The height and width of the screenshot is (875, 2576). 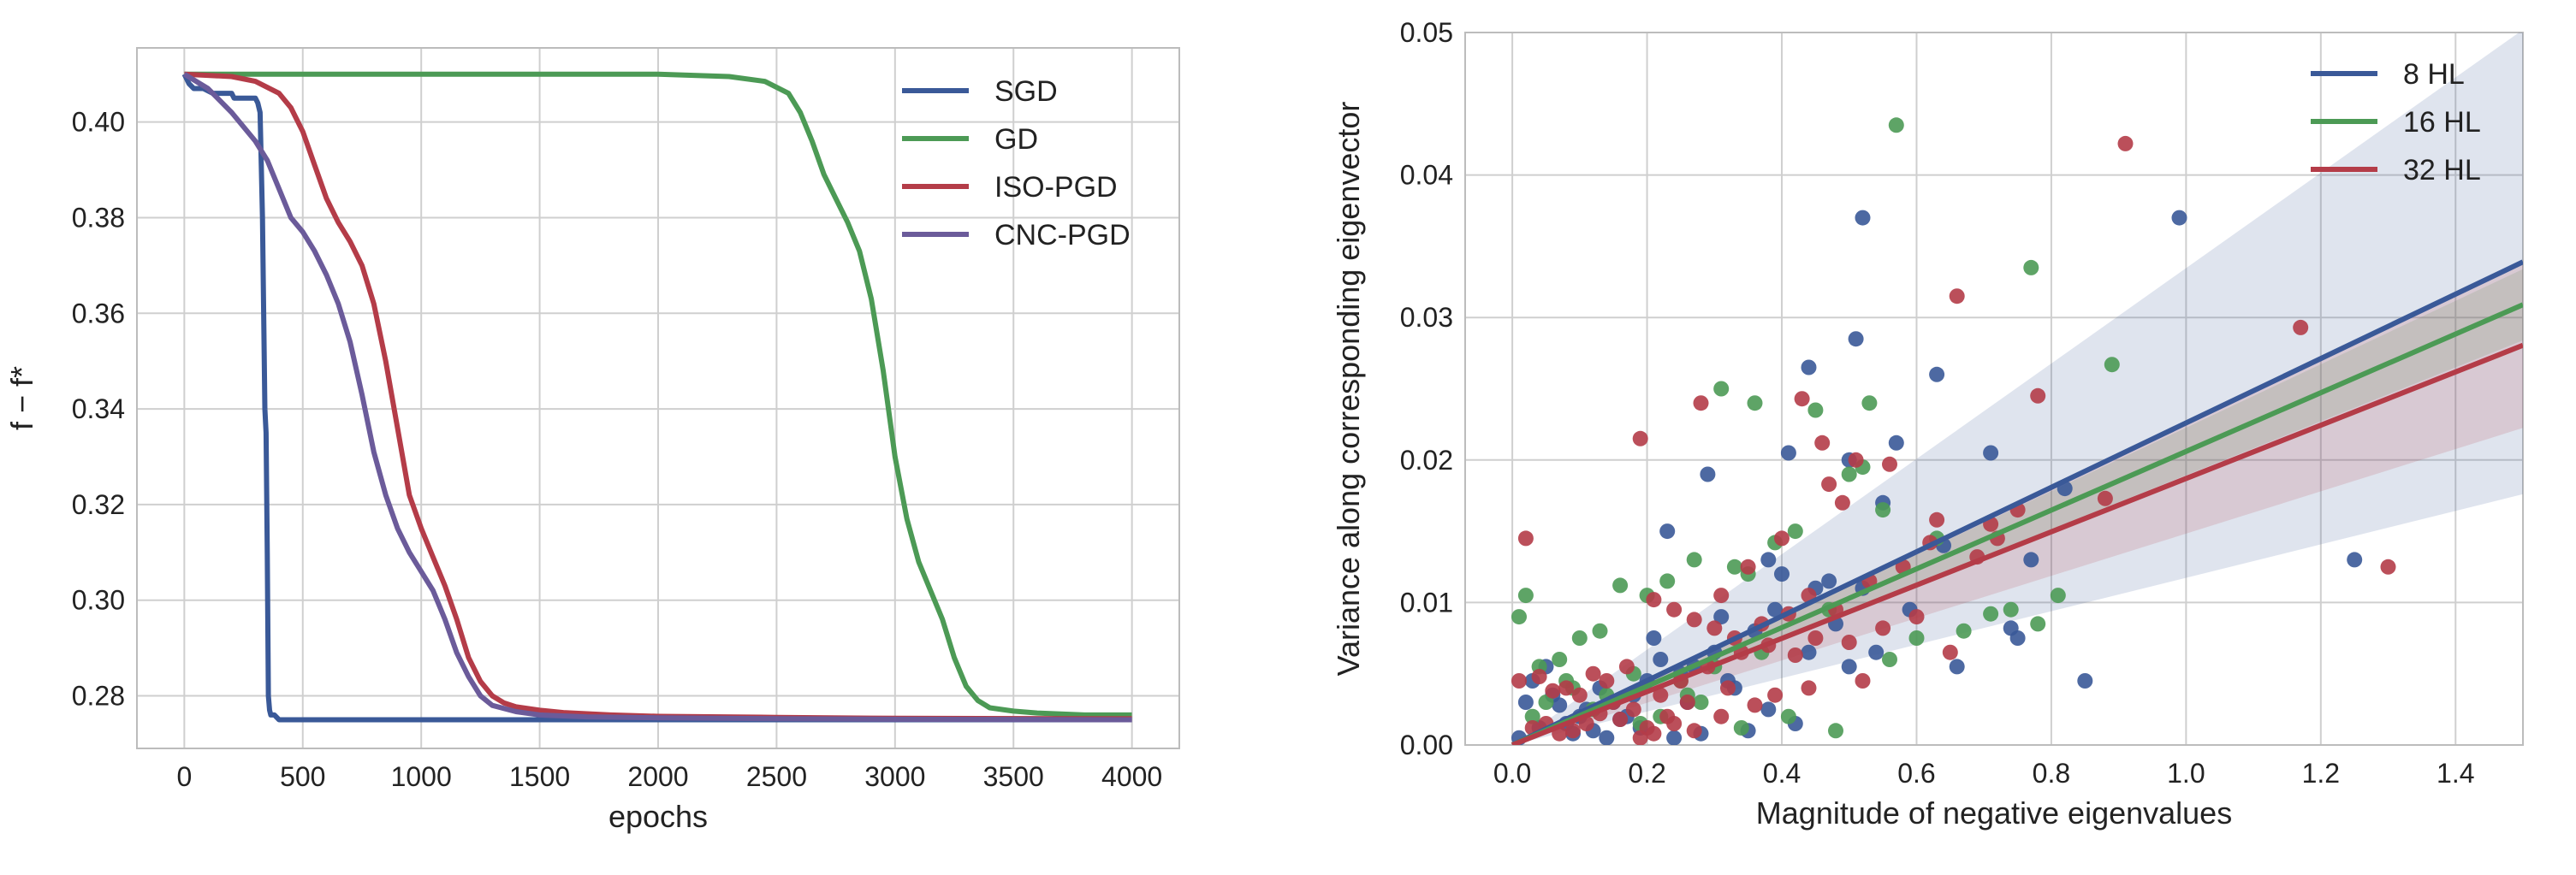 I want to click on y-axis-label: Variance along corresponding eigenvector, so click(x=1348, y=389).